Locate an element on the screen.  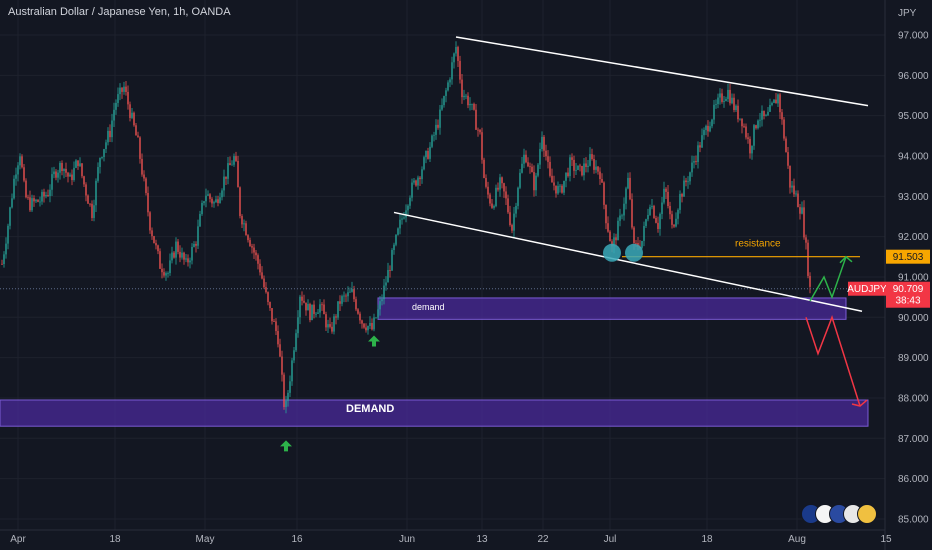
current-price-text: 90.709 is located at coordinates (908, 289).